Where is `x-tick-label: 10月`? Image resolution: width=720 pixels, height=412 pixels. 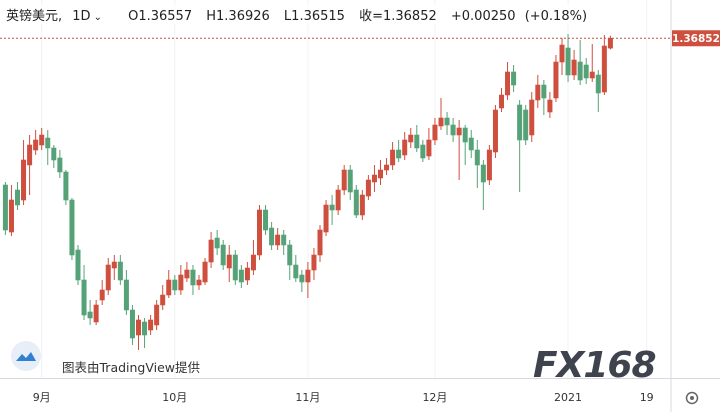 x-tick-label: 10月 is located at coordinates (174, 397).